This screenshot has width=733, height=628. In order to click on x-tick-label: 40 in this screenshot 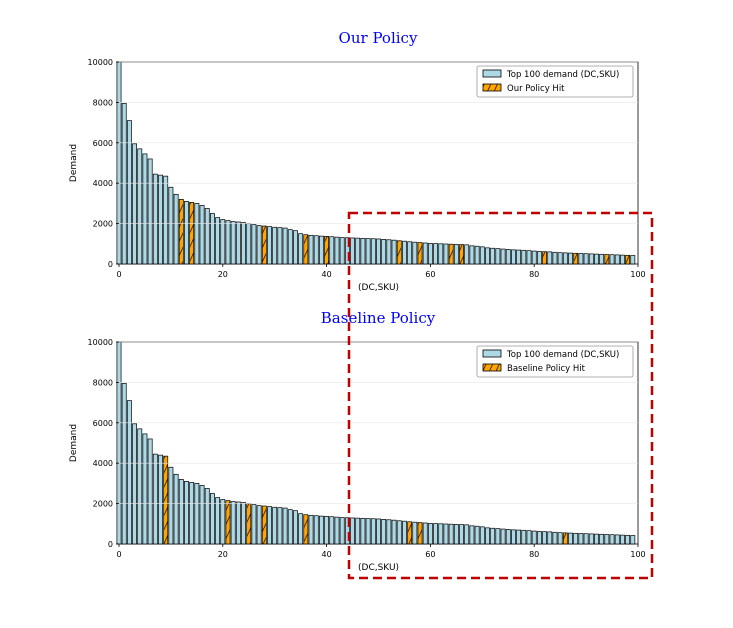, I will do `click(327, 554)`.